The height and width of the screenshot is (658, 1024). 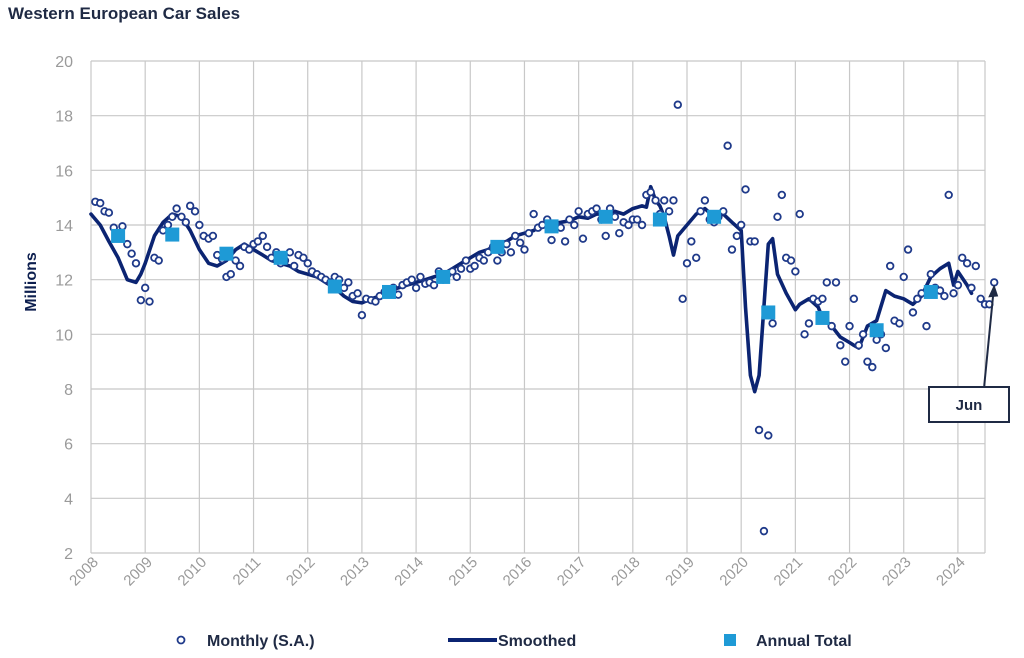 I want to click on x-tick-label: 2020, so click(x=734, y=572).